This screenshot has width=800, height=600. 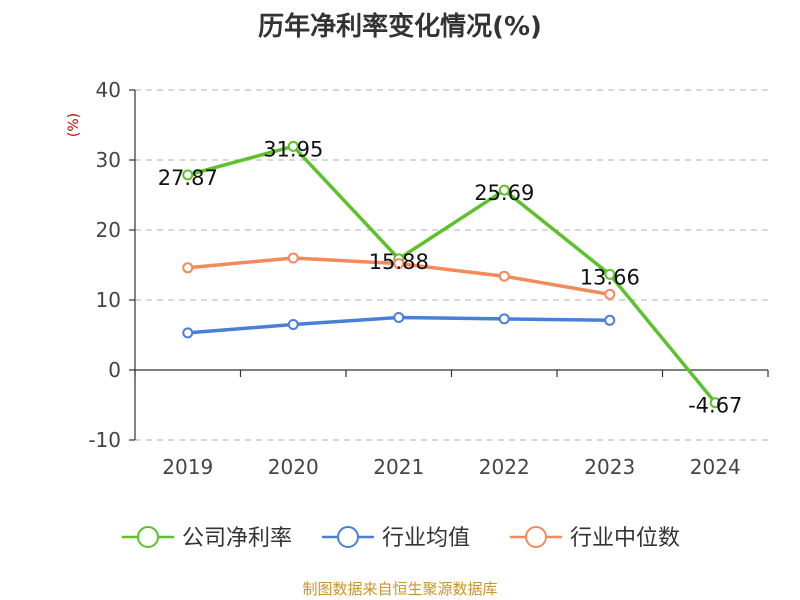 What do you see at coordinates (504, 467) in the screenshot?
I see `x-tick-label: 2022` at bounding box center [504, 467].